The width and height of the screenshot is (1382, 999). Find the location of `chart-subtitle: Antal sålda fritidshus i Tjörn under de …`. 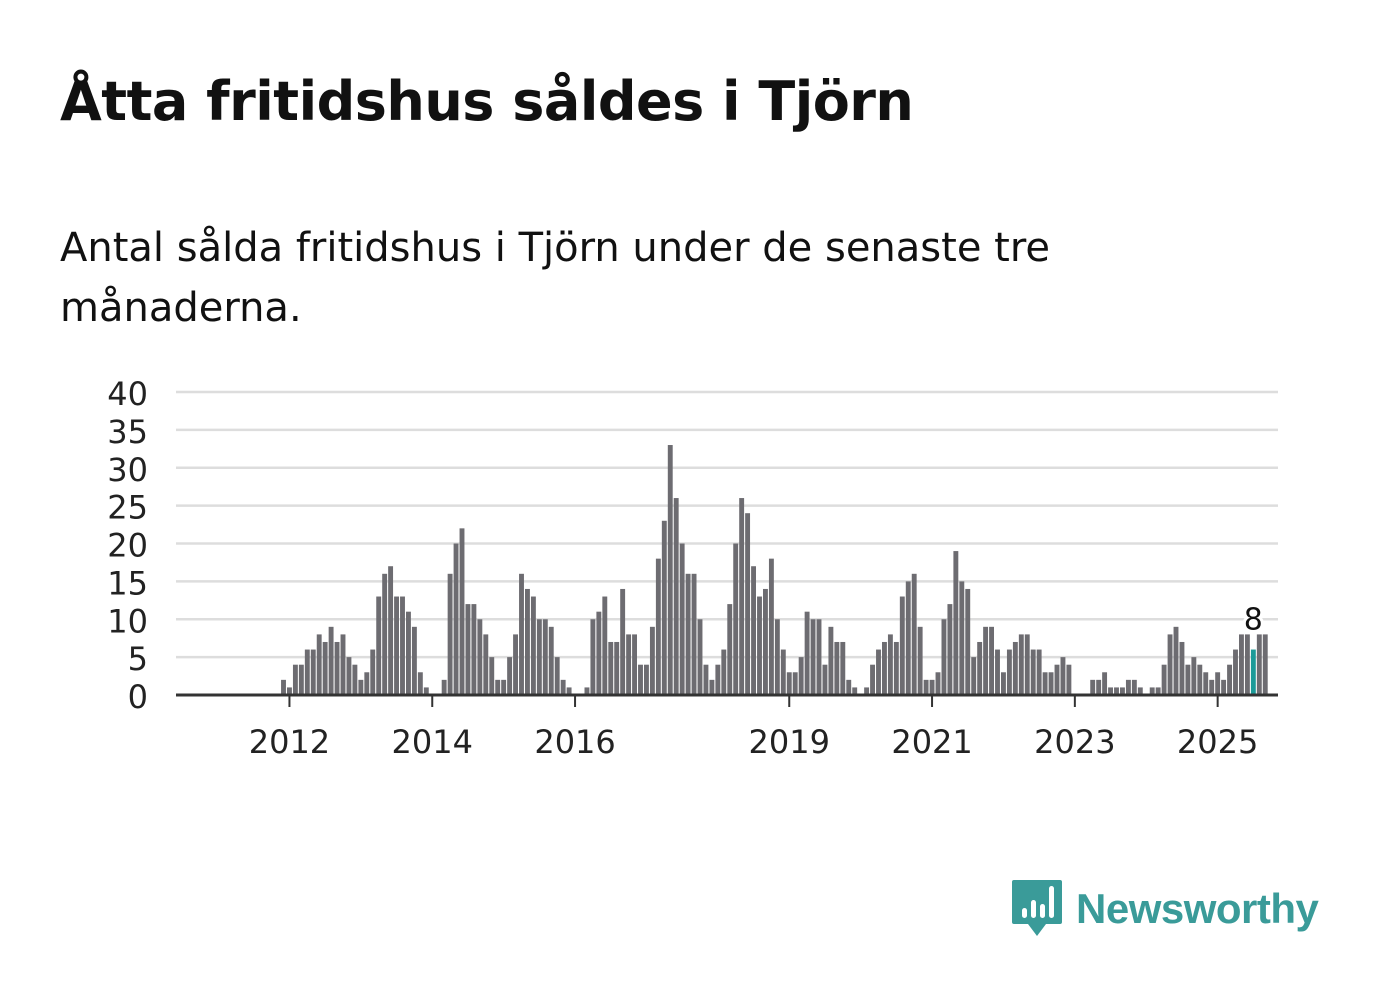

chart-subtitle: Antal sålda fritidshus i Tjörn under de … is located at coordinates (555, 278).